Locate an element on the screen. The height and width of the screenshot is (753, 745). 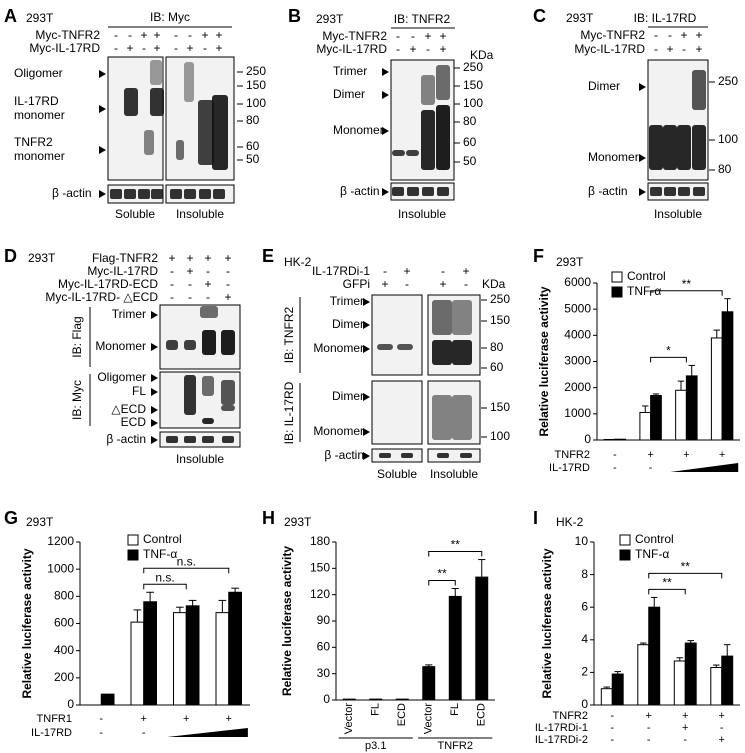
y-axis-label: Relative luciferase activity is located at coordinates (287, 621).